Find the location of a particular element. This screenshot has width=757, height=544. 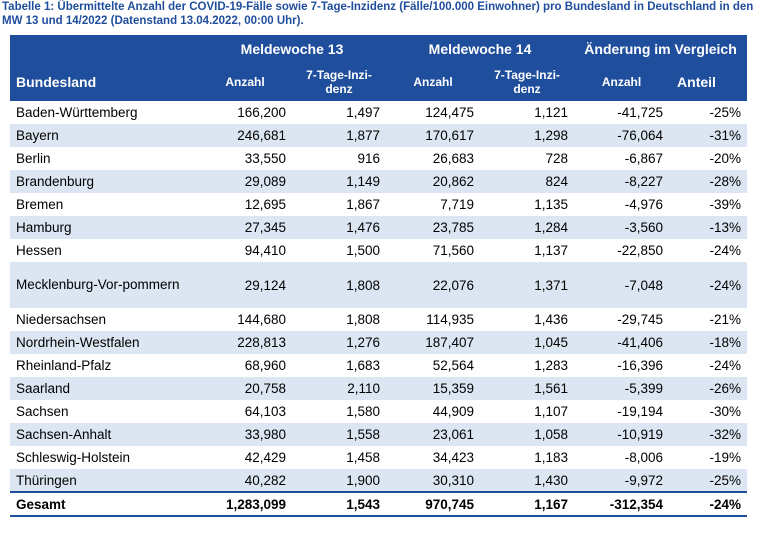

cell-inzidenz-13: 1,900 is located at coordinates (339, 480).